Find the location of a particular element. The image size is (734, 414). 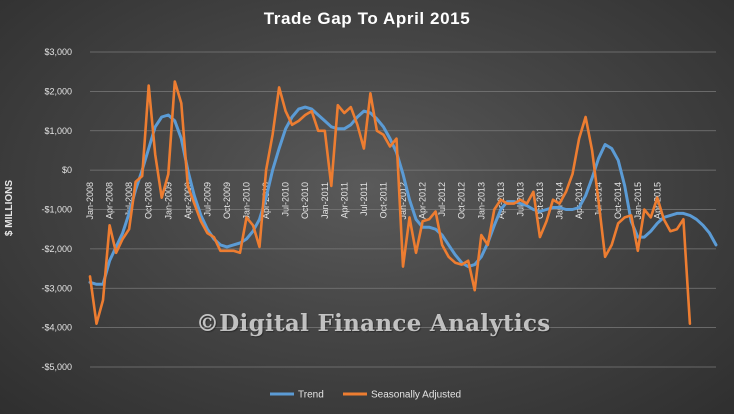

x-tick-label-16: Jan-2012 is located at coordinates (403, 201).